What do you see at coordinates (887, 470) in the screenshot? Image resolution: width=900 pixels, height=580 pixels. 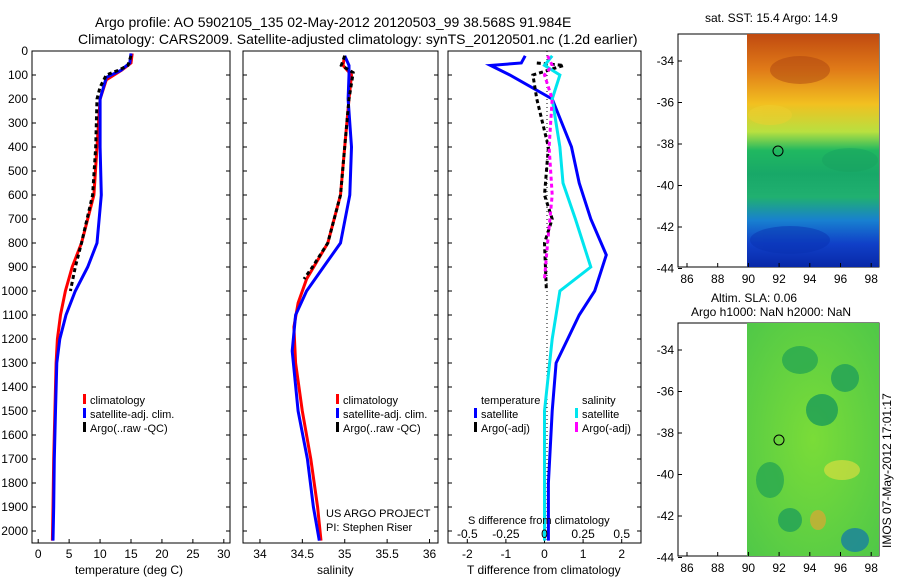 I see `side-timestamp: IMOS 07-May-2012 17:01:17` at bounding box center [887, 470].